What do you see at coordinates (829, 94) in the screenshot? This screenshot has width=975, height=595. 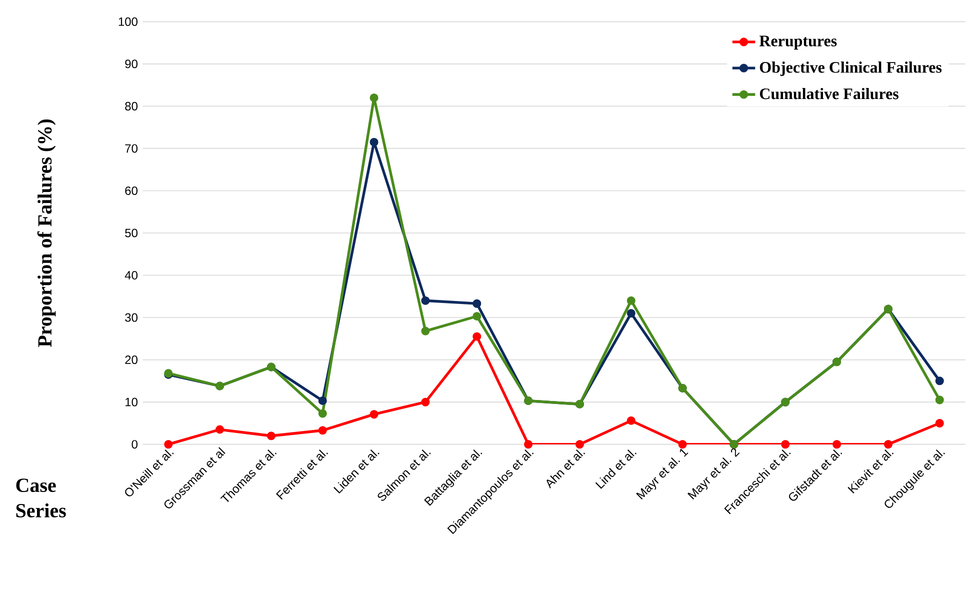 I see `legend-label: Cumulative Failures` at bounding box center [829, 94].